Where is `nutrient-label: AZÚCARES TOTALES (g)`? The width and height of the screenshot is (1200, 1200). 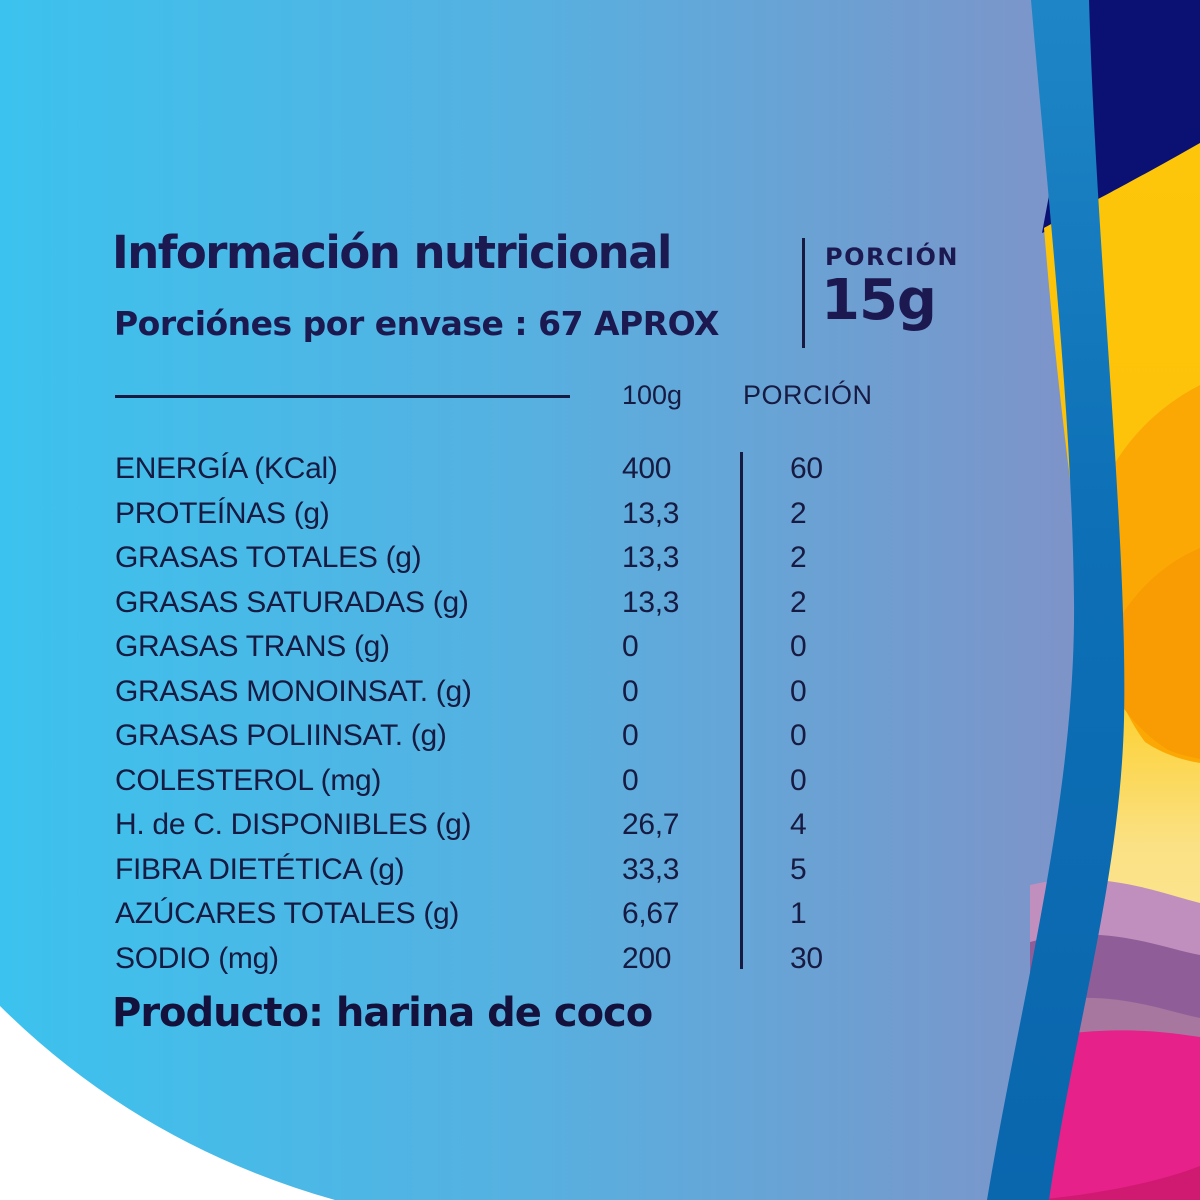 nutrient-label: AZÚCARES TOTALES (g) is located at coordinates (287, 914).